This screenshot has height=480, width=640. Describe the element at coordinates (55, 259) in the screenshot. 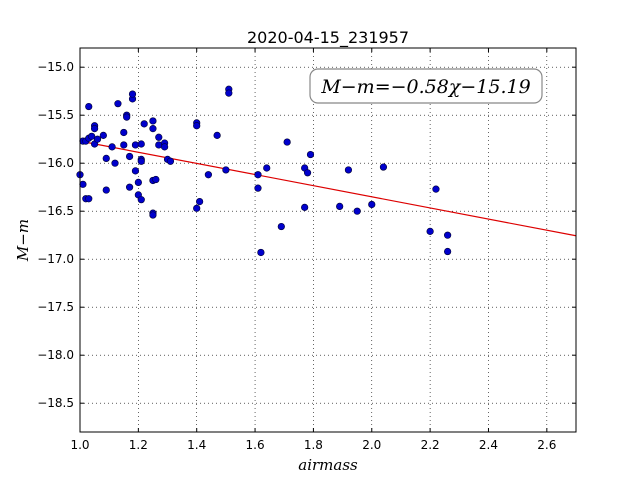

I see `y-tick-label: −17.0` at that location.